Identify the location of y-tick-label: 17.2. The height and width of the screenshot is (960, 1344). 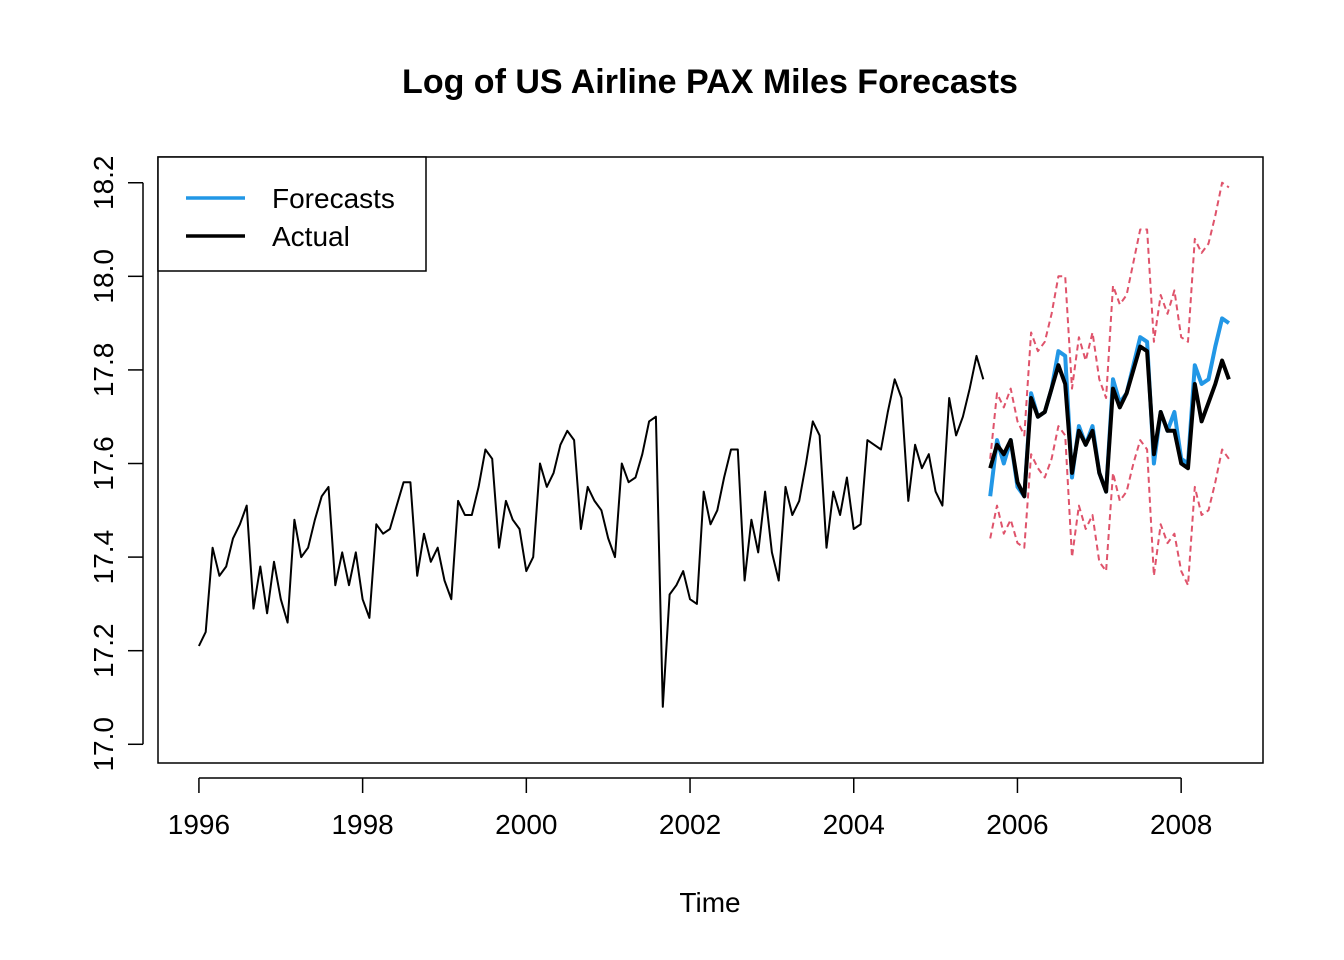
(103, 650).